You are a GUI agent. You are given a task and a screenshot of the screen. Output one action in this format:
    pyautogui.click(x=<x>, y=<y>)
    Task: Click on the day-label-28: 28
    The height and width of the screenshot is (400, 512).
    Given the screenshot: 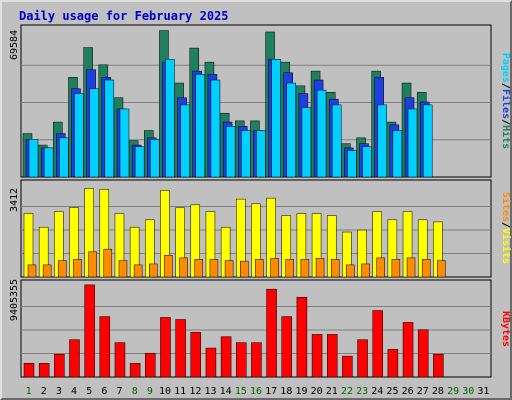 What is the action you would take?
    pyautogui.click(x=438, y=391)
    